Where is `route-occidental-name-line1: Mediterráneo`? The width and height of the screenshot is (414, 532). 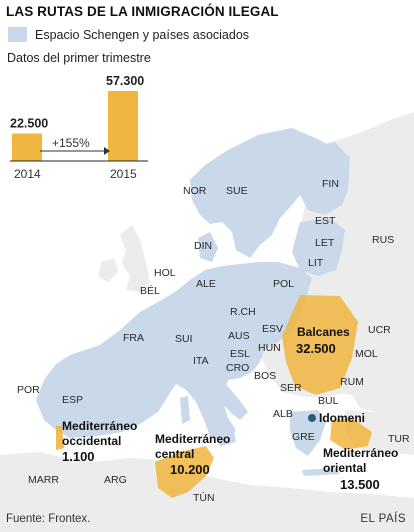
route-occidental-name-line1: Mediterráneo is located at coordinates (99, 426).